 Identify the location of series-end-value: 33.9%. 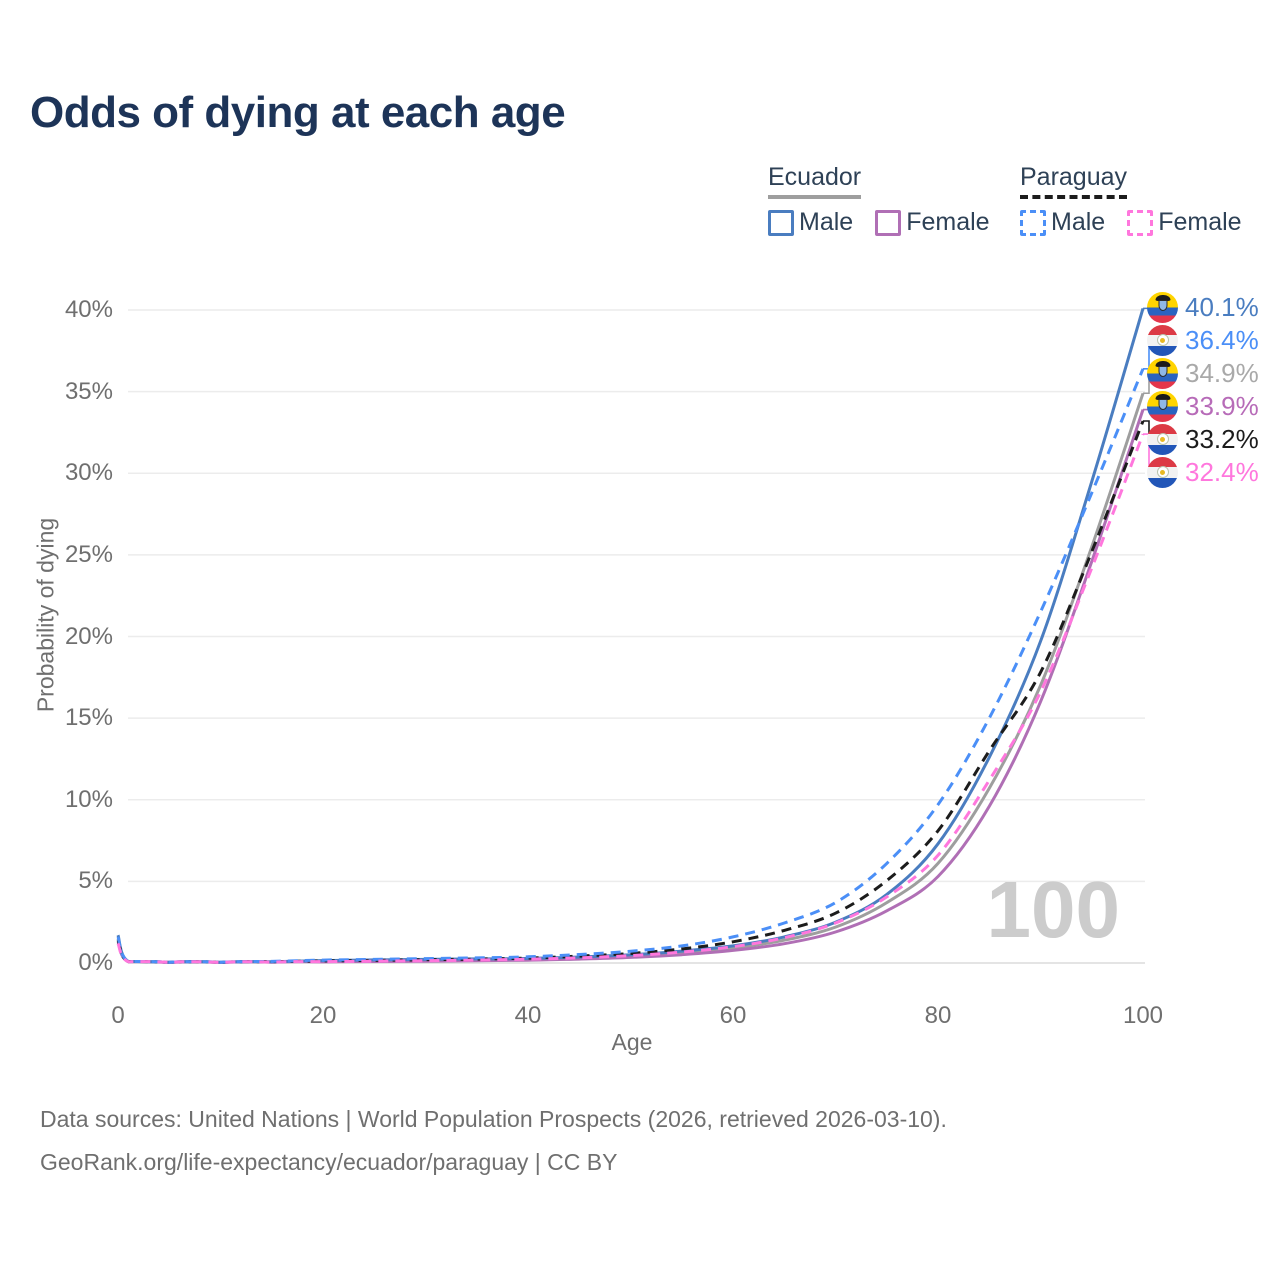
(1222, 406).